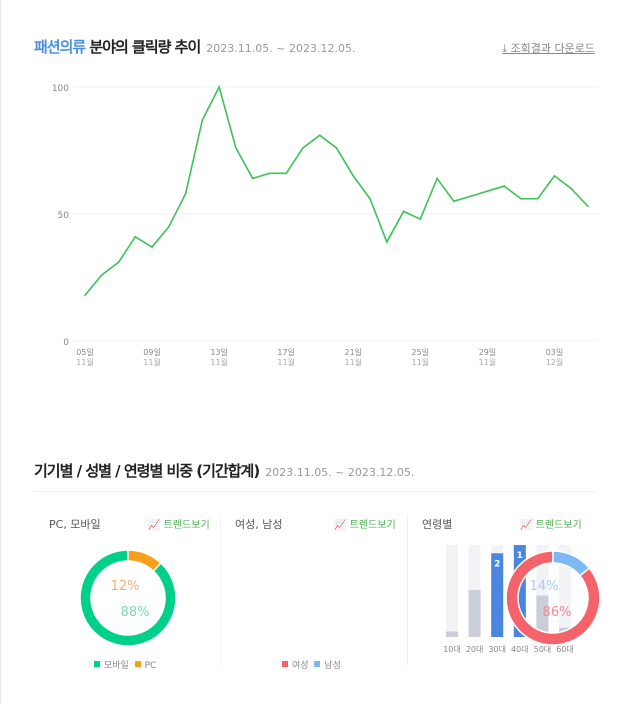 The image size is (625, 704). I want to click on device-legend: 모바일 PC, so click(125, 664).